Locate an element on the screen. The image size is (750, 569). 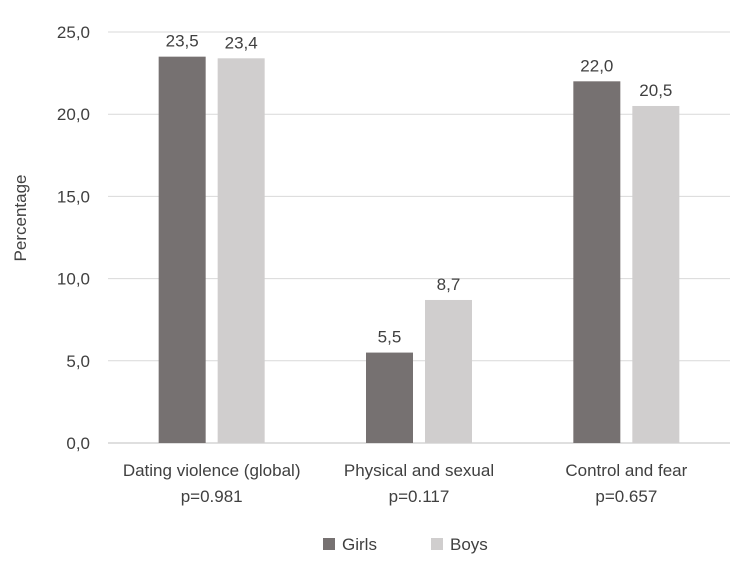
legend-label-boys: Boys is located at coordinates (469, 544).